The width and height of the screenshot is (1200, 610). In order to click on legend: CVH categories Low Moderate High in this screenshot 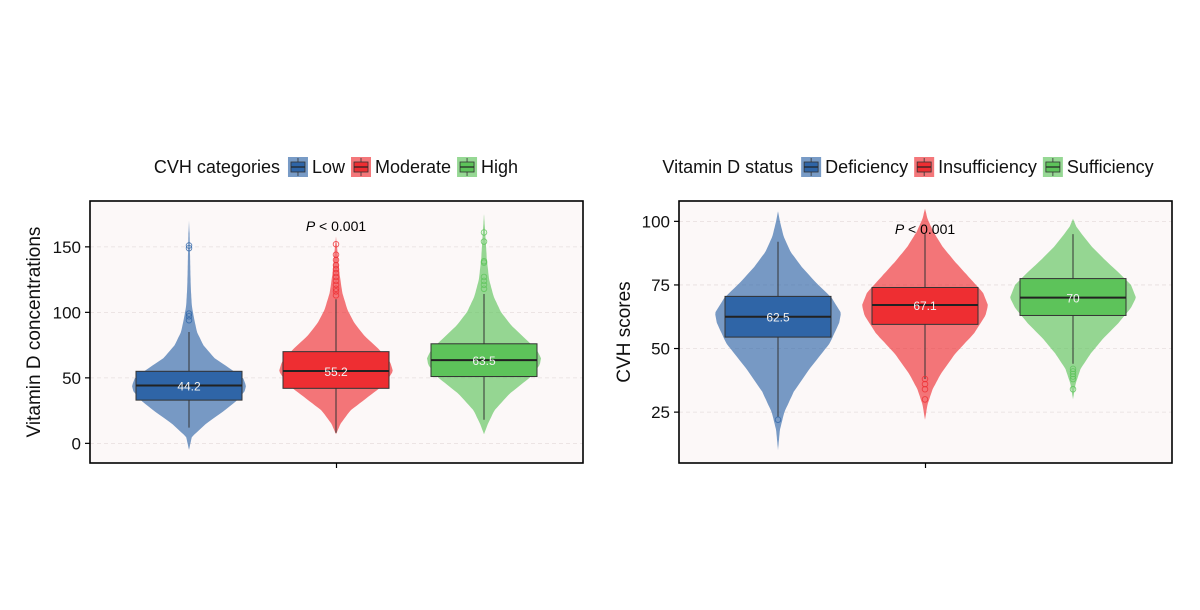, I will do `click(336, 167)`.